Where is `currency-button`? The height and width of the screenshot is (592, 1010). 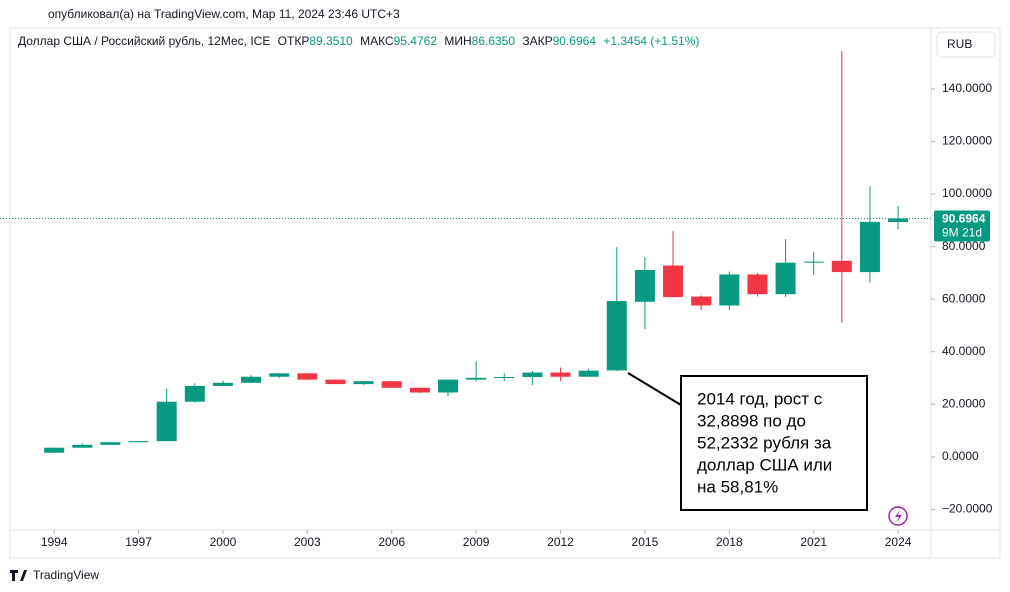 currency-button is located at coordinates (966, 44).